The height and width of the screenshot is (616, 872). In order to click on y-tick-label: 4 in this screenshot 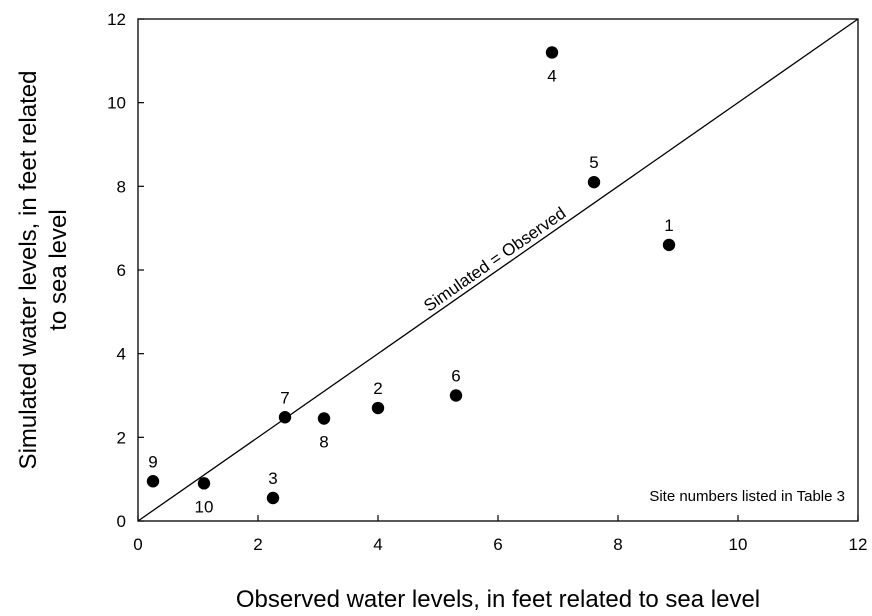, I will do `click(121, 354)`.